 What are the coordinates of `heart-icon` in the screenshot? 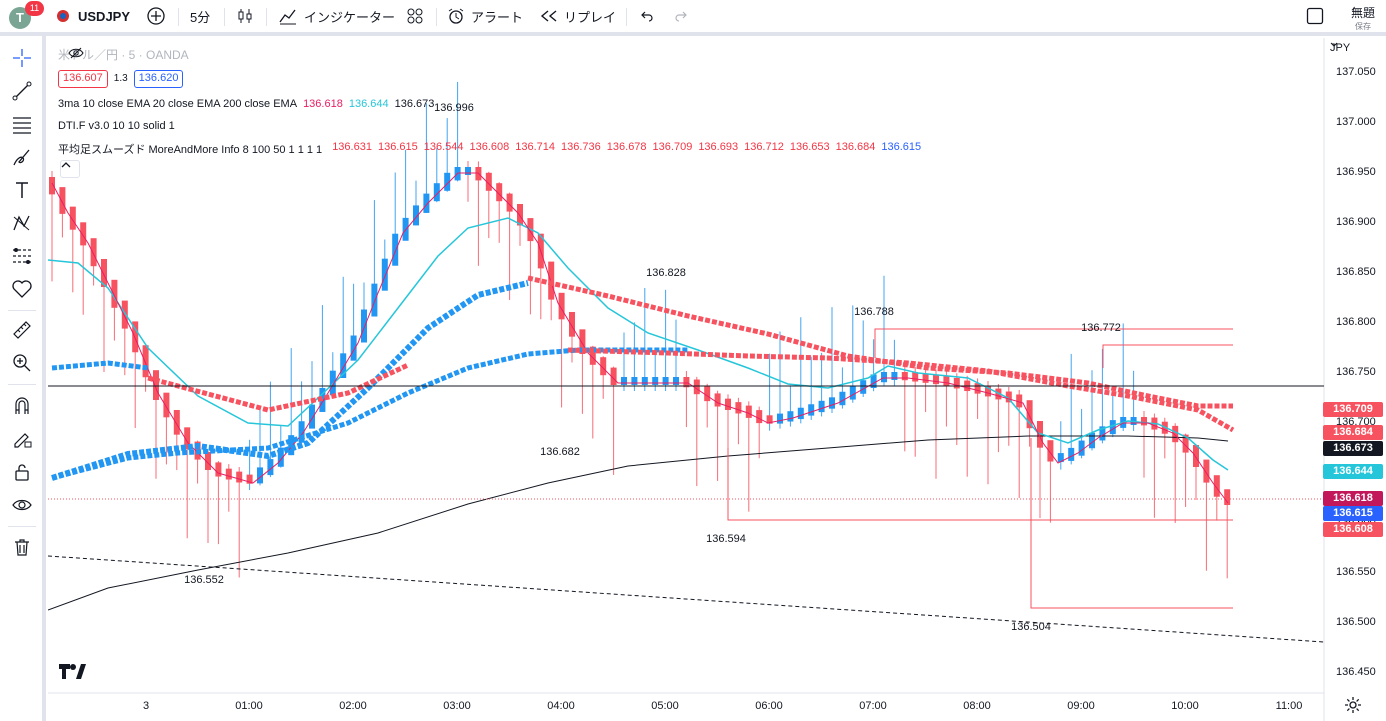 It's located at (22, 289).